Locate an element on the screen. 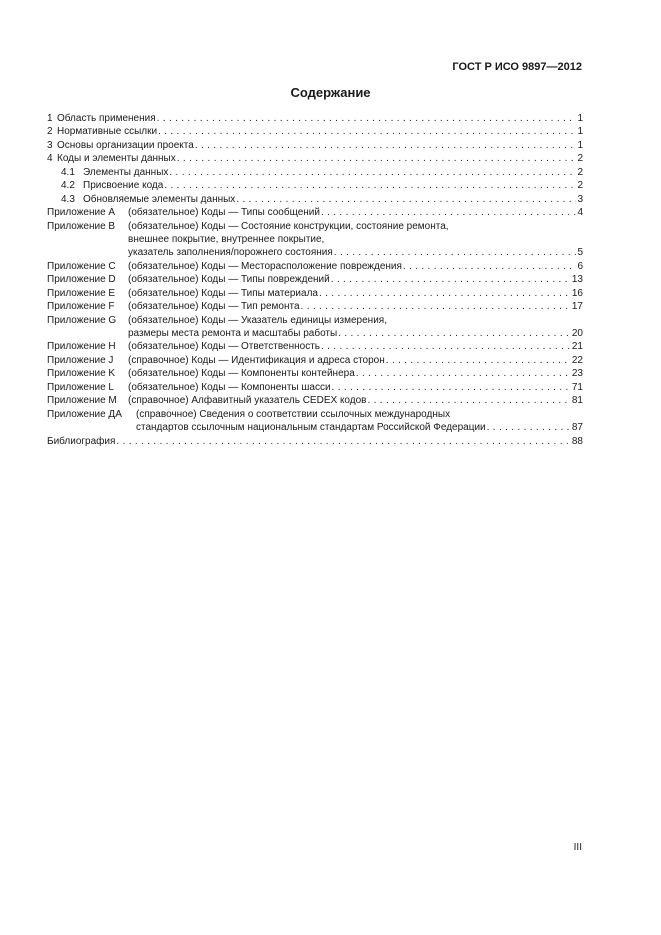 The height and width of the screenshot is (935, 661). entry-page: 13 is located at coordinates (577, 280).